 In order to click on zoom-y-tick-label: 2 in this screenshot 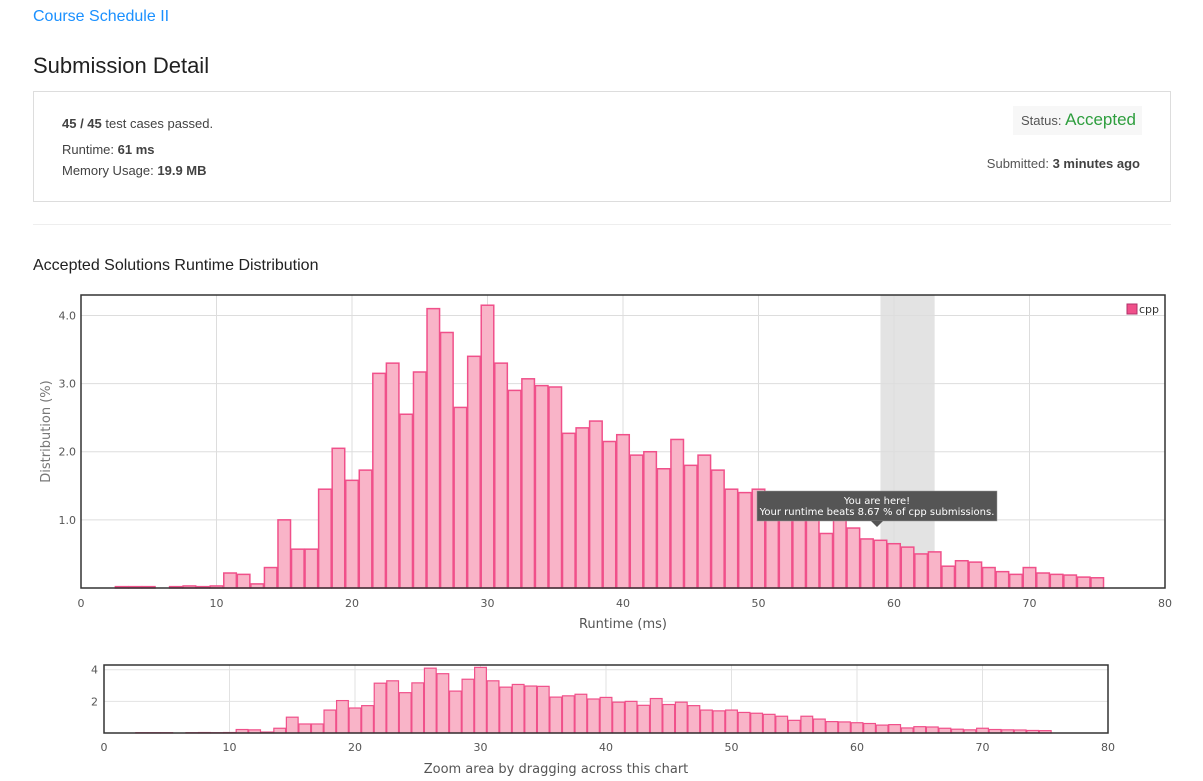, I will do `click(94, 701)`.